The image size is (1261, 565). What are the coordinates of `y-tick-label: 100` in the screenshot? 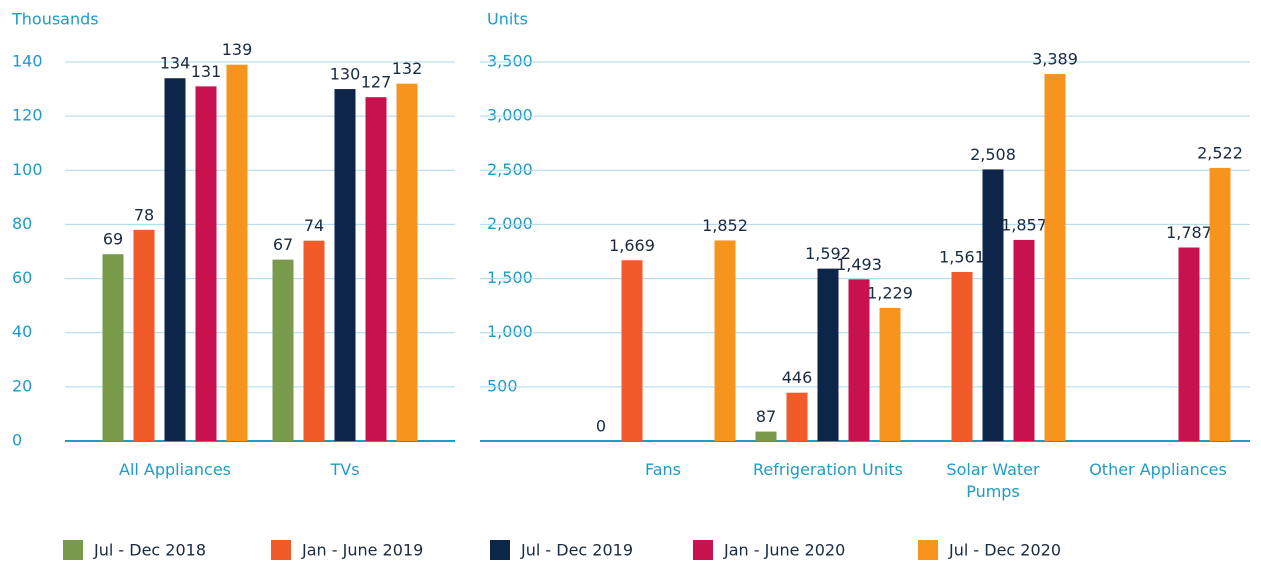 It's located at (27, 169).